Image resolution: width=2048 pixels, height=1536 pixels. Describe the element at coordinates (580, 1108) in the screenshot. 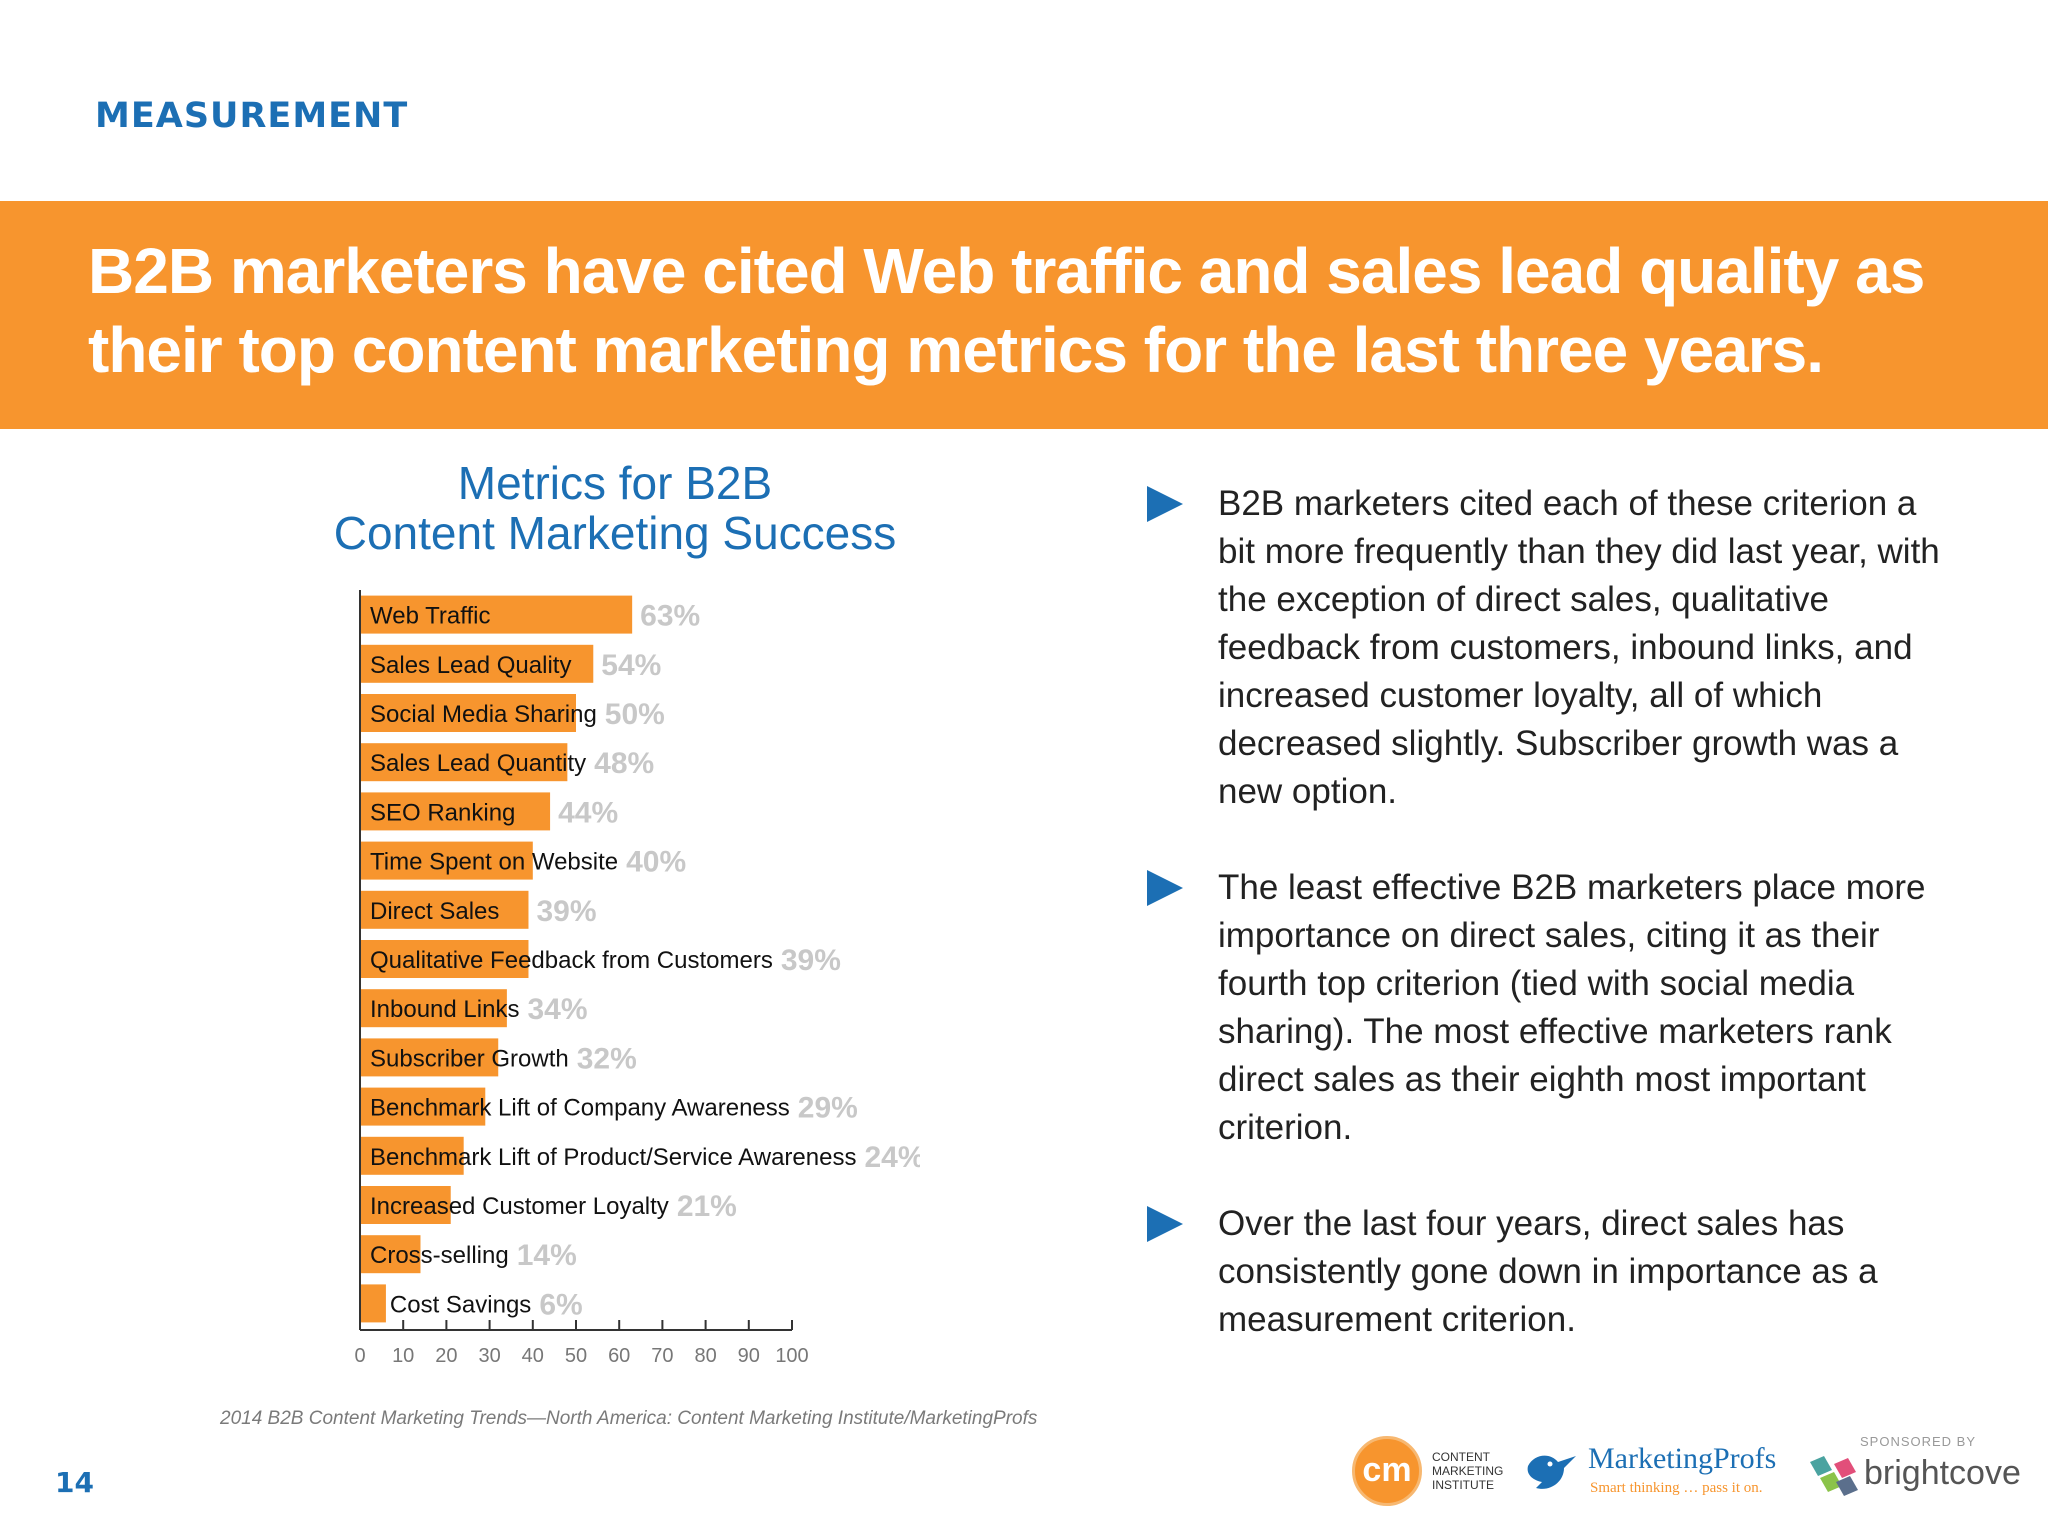

I see `category-label: Benchmark Lift of Company Awareness` at that location.